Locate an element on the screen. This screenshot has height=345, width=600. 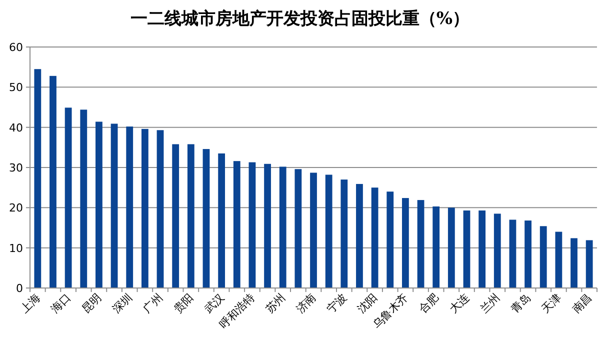
chart-title: 一二线城市房地产开发投资占固投比重（%） is located at coordinates (300, 19).